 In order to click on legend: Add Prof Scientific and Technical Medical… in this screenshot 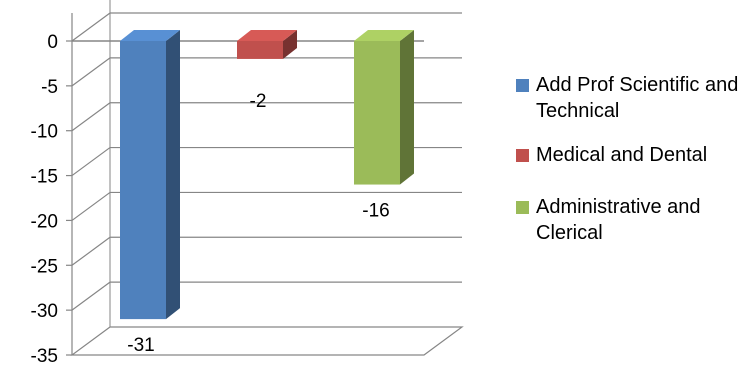, I will do `click(629, 159)`.